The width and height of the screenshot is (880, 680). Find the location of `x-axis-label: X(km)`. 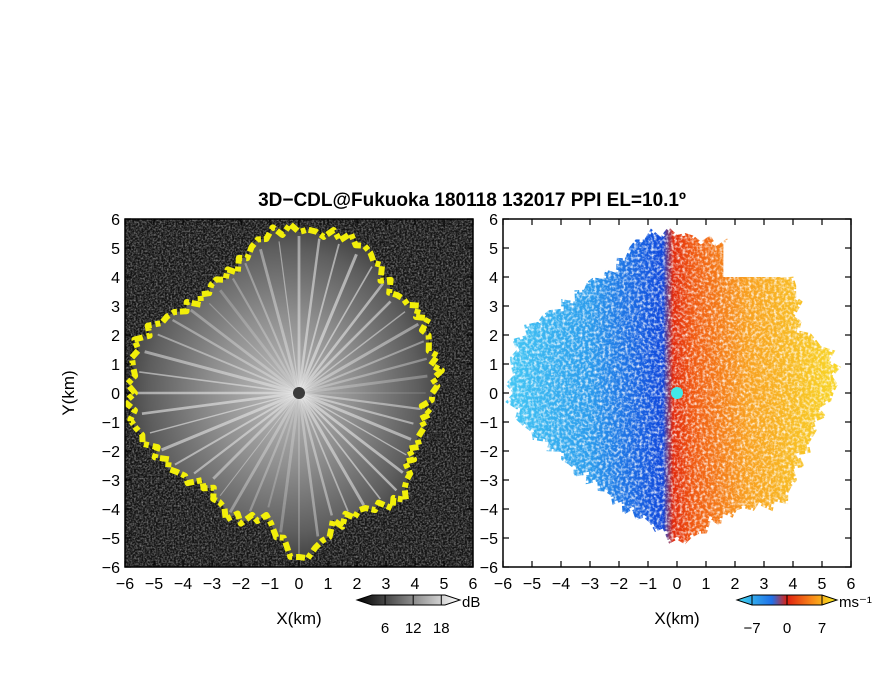

x-axis-label: X(km) is located at coordinates (298, 618).